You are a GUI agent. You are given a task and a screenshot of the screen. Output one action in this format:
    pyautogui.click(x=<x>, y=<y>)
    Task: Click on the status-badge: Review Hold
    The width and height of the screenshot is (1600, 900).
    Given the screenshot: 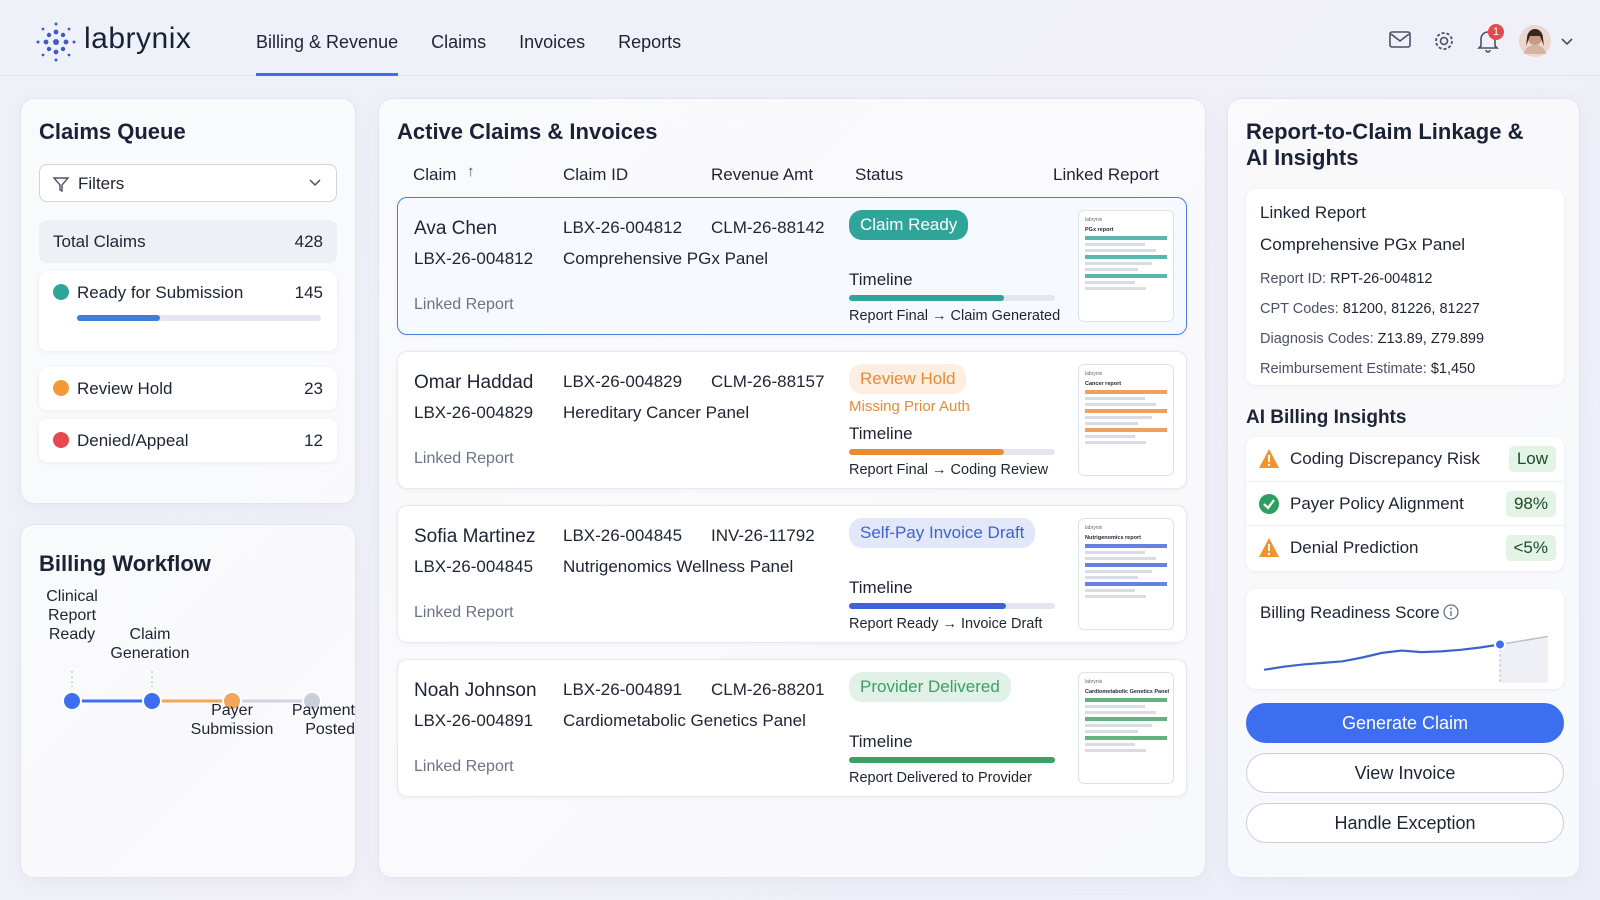 What is the action you would take?
    pyautogui.click(x=908, y=379)
    